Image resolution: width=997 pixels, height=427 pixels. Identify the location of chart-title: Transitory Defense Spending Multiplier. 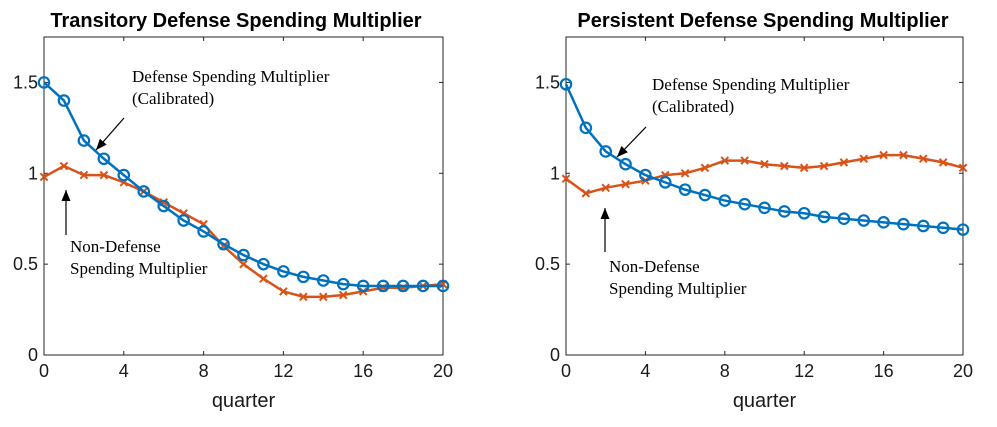
(235, 21).